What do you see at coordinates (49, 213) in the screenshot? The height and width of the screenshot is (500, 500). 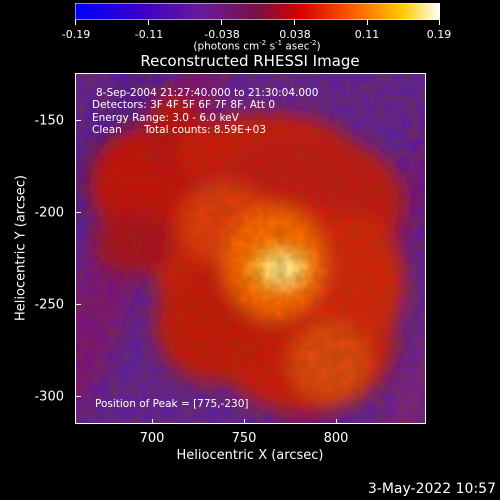 I see `y-tick-label: -200` at bounding box center [49, 213].